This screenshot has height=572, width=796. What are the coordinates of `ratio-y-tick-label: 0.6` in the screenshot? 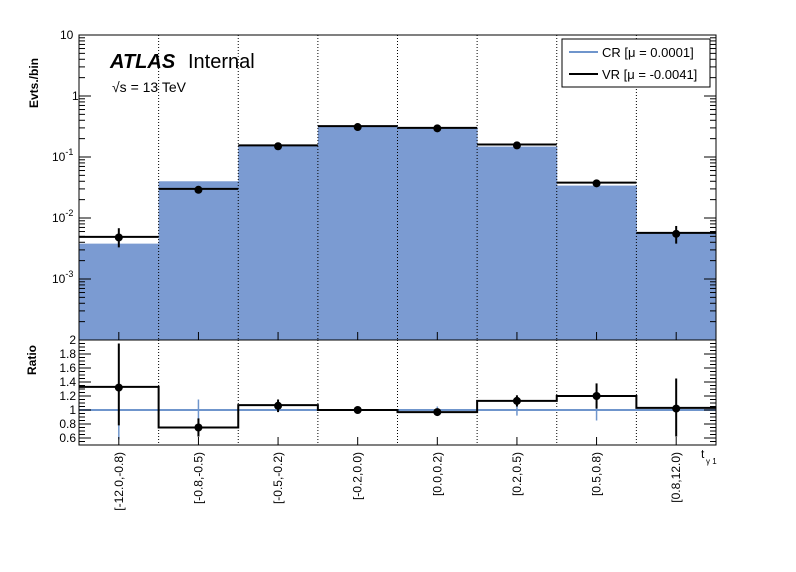 It's located at (67, 438).